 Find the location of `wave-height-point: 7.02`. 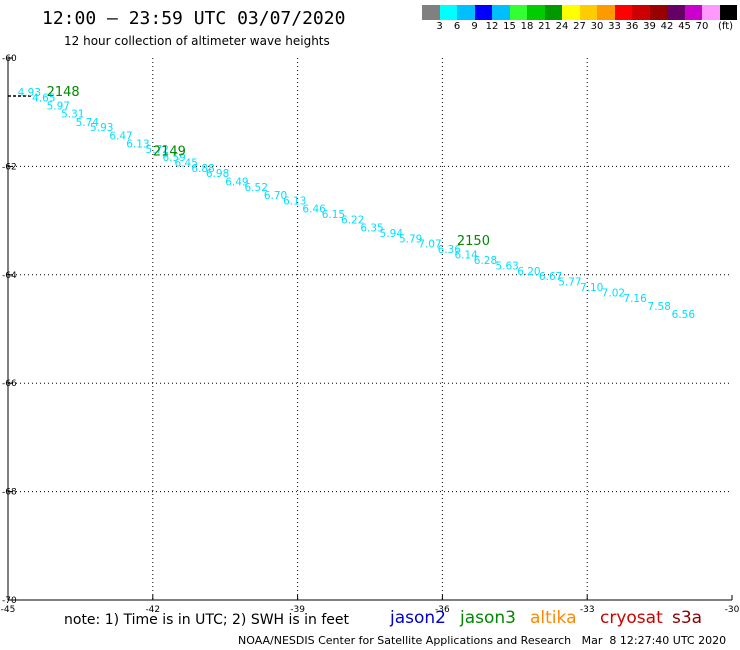

wave-height-point: 7.02 is located at coordinates (613, 293).